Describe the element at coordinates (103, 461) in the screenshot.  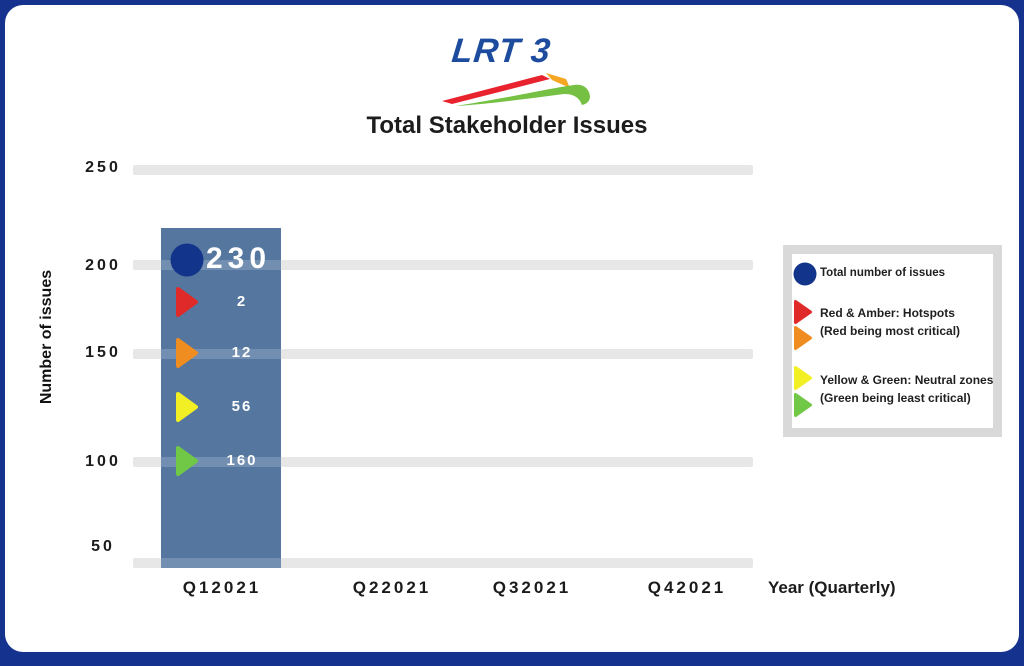
I see `y-tick-100: 100` at that location.